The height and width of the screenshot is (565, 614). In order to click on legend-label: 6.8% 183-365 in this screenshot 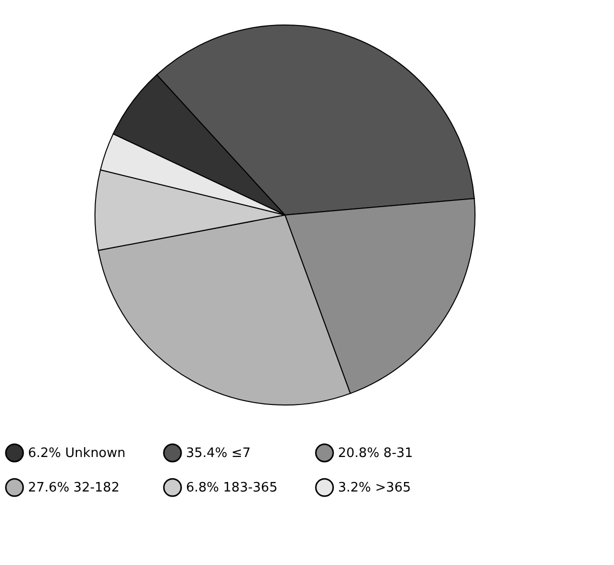, I will do `click(232, 488)`.